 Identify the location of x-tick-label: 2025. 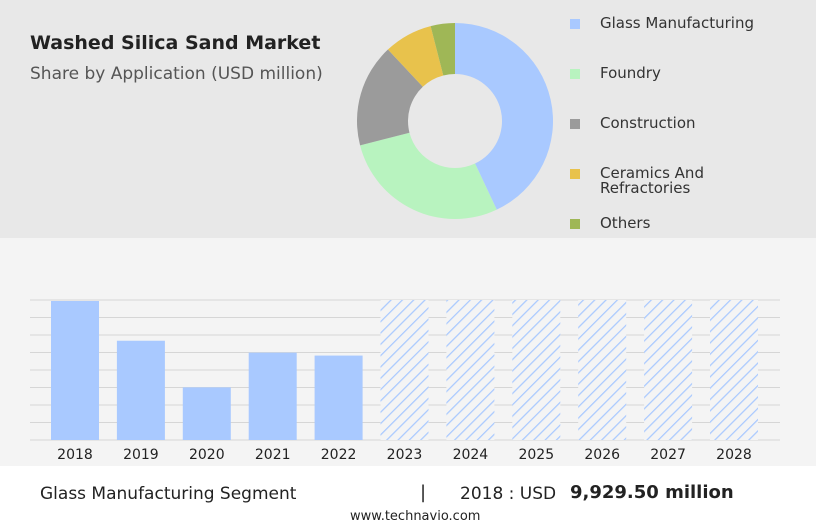
(536, 455).